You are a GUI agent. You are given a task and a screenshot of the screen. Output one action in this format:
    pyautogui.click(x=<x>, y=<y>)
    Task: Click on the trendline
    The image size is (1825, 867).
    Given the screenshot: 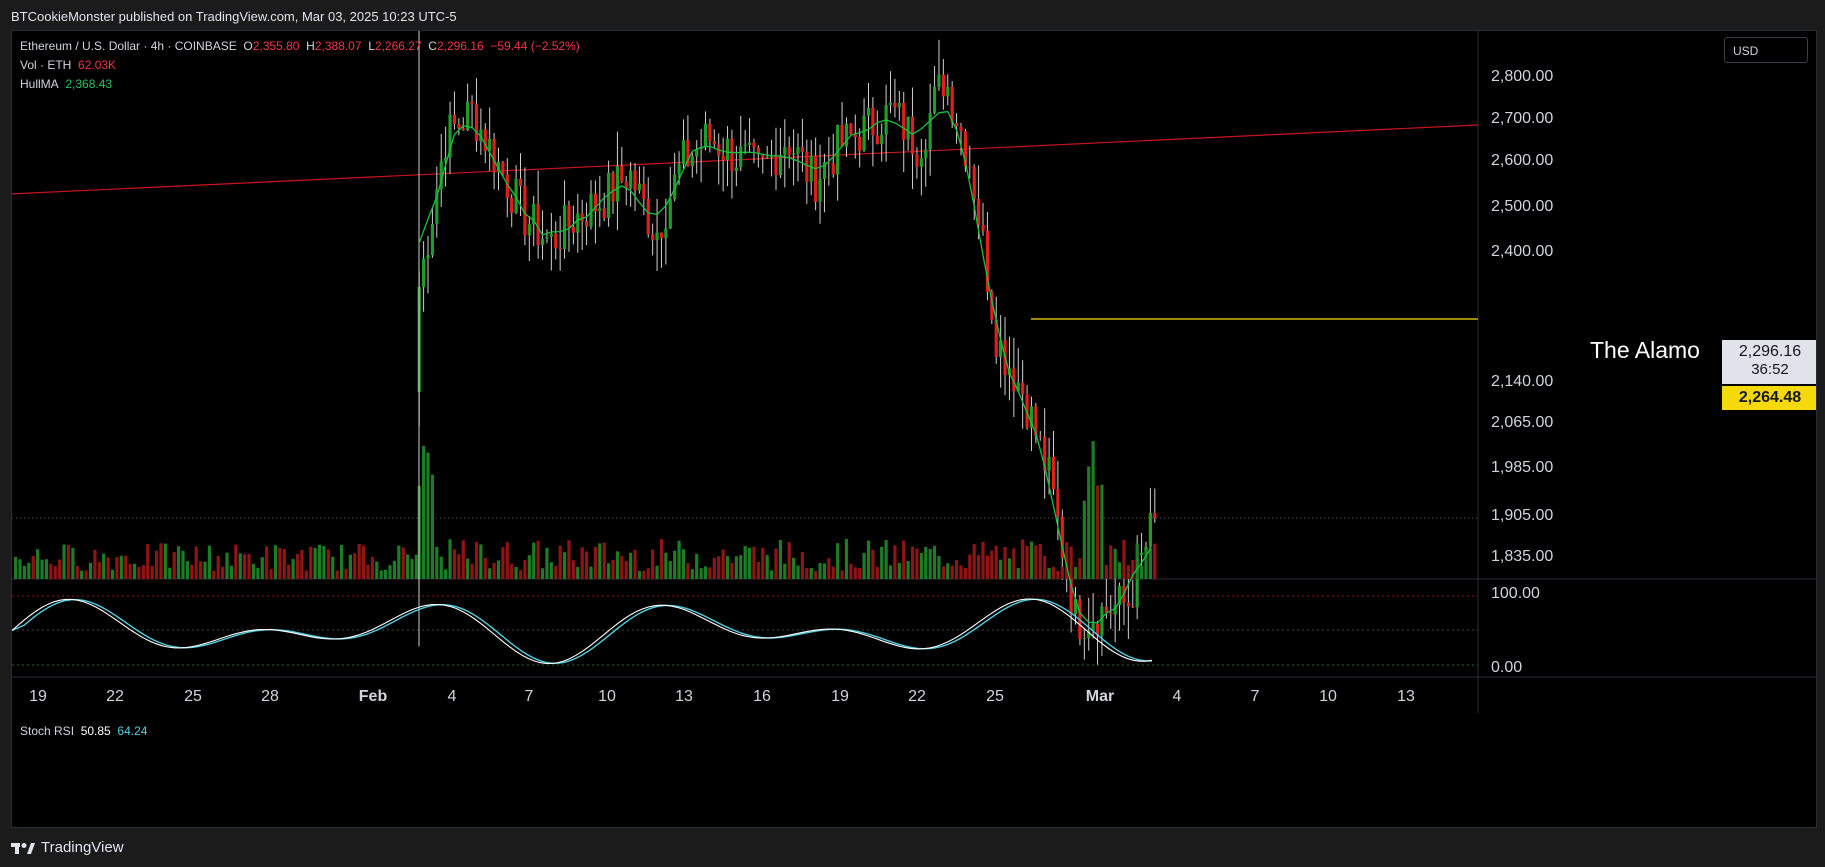 What is the action you would take?
    pyautogui.click(x=745, y=159)
    